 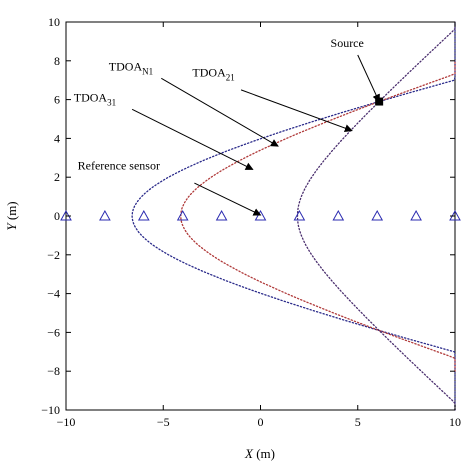 What do you see at coordinates (213, 73) in the screenshot?
I see `annotation-label: TDOA21` at bounding box center [213, 73].